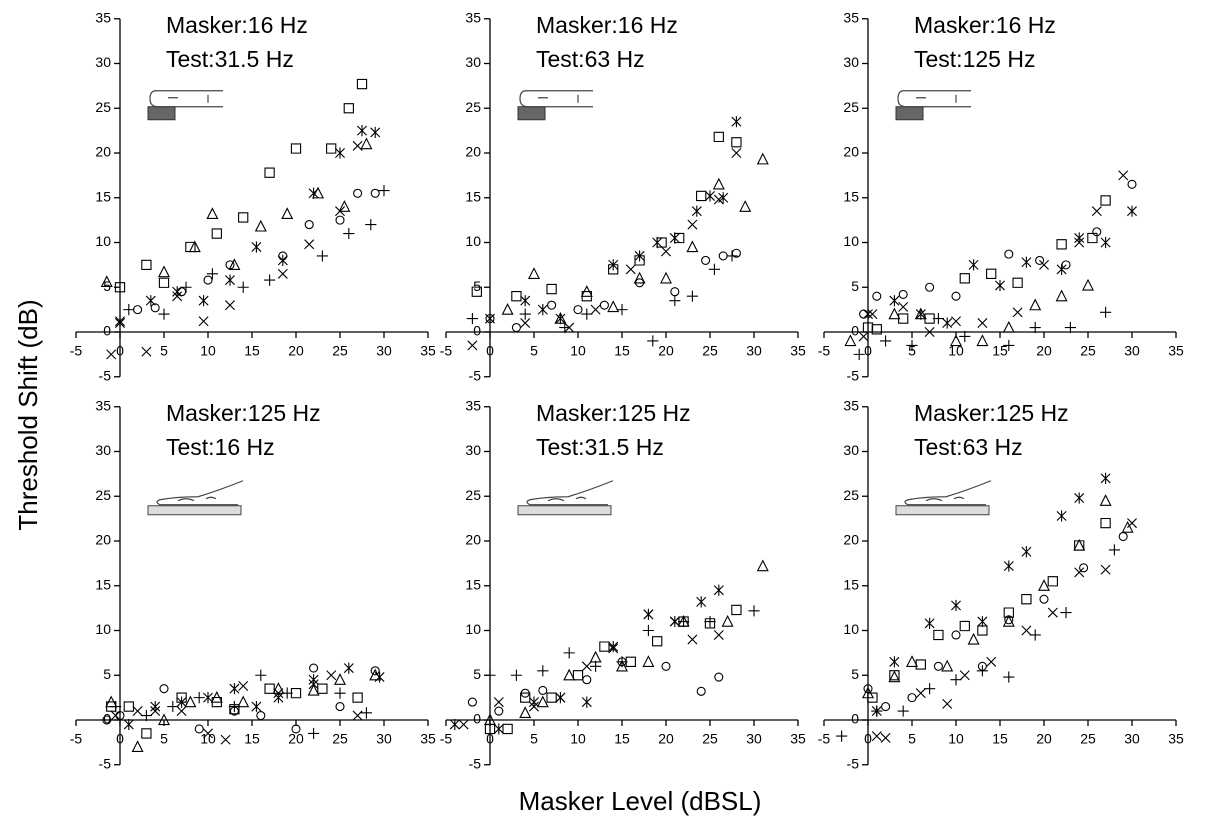  Describe the element at coordinates (855, 331) in the screenshot. I see `y-tick-label: 0` at that location.